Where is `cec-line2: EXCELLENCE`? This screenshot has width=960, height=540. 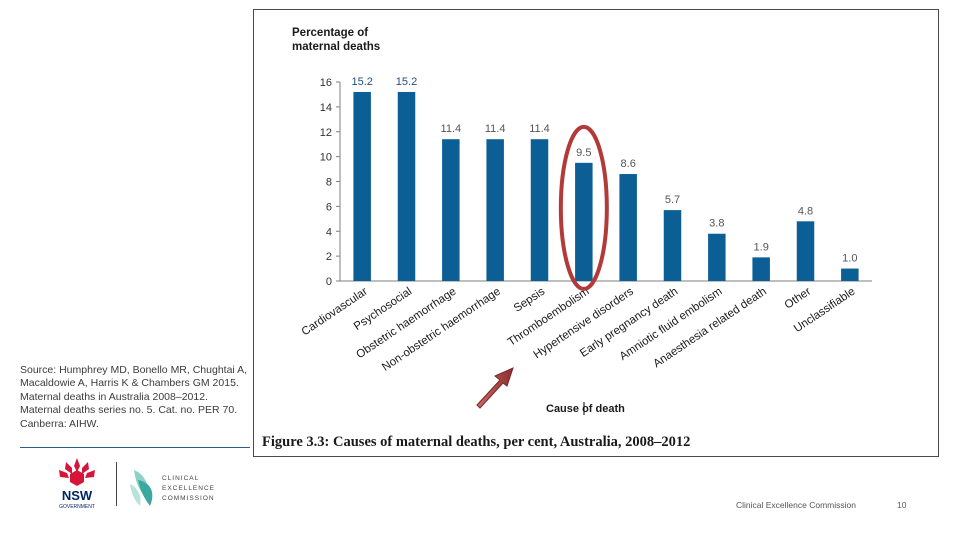
cec-line2: EXCELLENCE is located at coordinates (188, 488).